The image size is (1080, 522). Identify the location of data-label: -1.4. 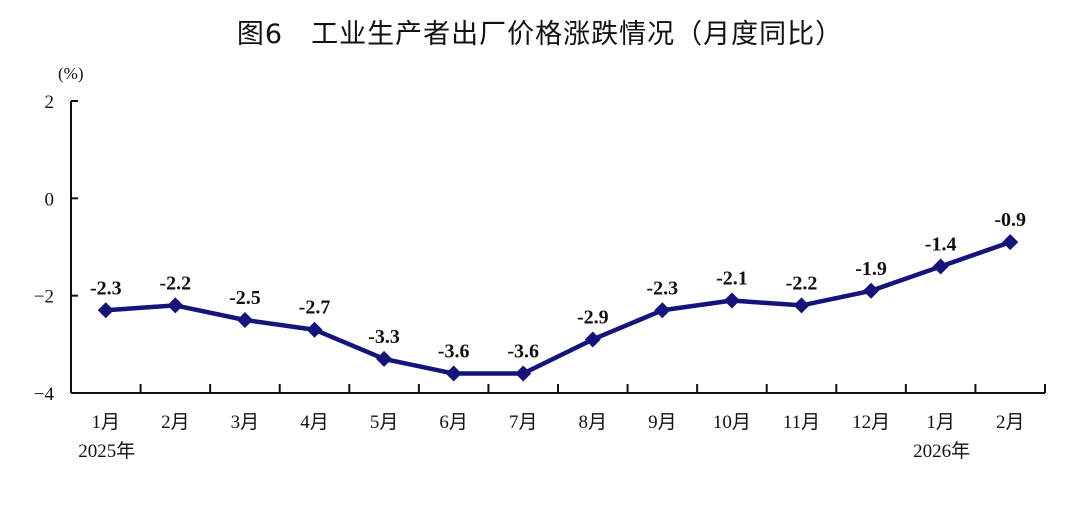
(941, 244).